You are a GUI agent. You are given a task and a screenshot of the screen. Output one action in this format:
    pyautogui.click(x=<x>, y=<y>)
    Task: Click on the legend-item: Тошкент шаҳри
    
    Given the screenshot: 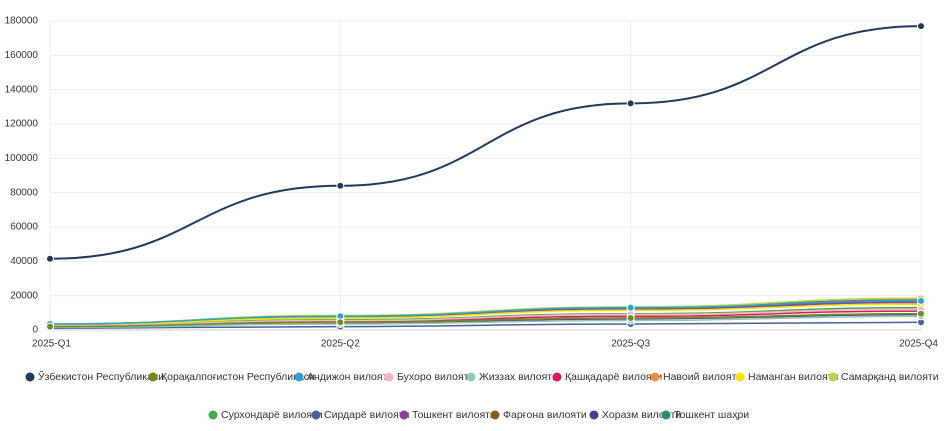 What is the action you would take?
    pyautogui.click(x=705, y=415)
    